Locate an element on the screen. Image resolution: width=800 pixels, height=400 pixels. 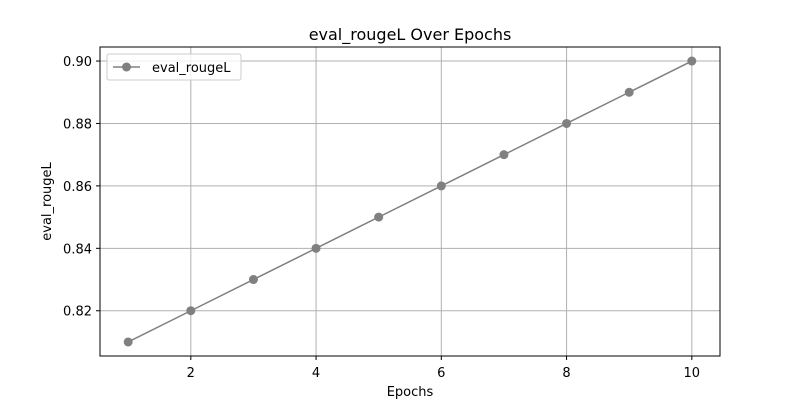
legend-marker is located at coordinates (126, 67).